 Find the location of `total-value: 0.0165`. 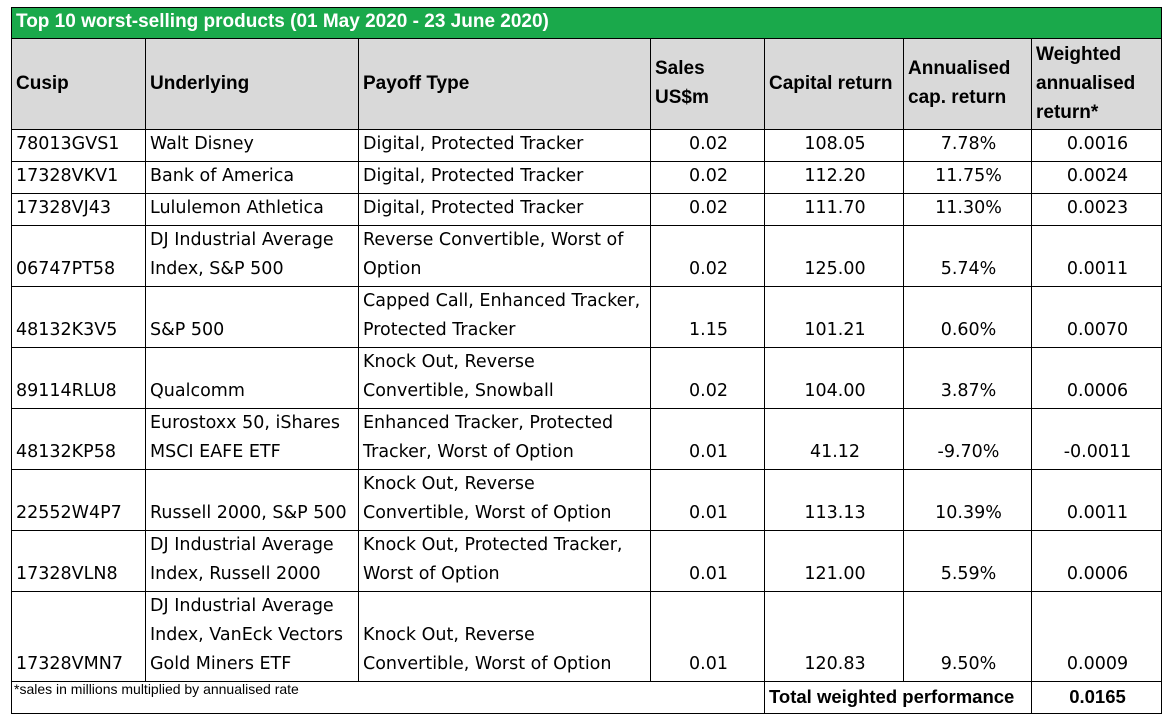

total-value: 0.0165 is located at coordinates (1096, 697).